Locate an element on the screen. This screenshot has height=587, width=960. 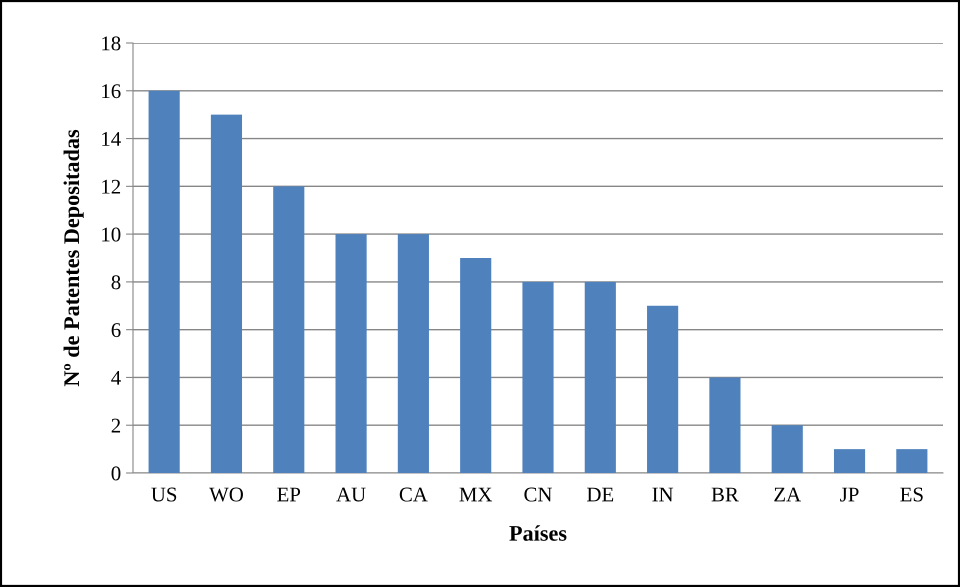
y-tick-label: 10 is located at coordinates (111, 234).